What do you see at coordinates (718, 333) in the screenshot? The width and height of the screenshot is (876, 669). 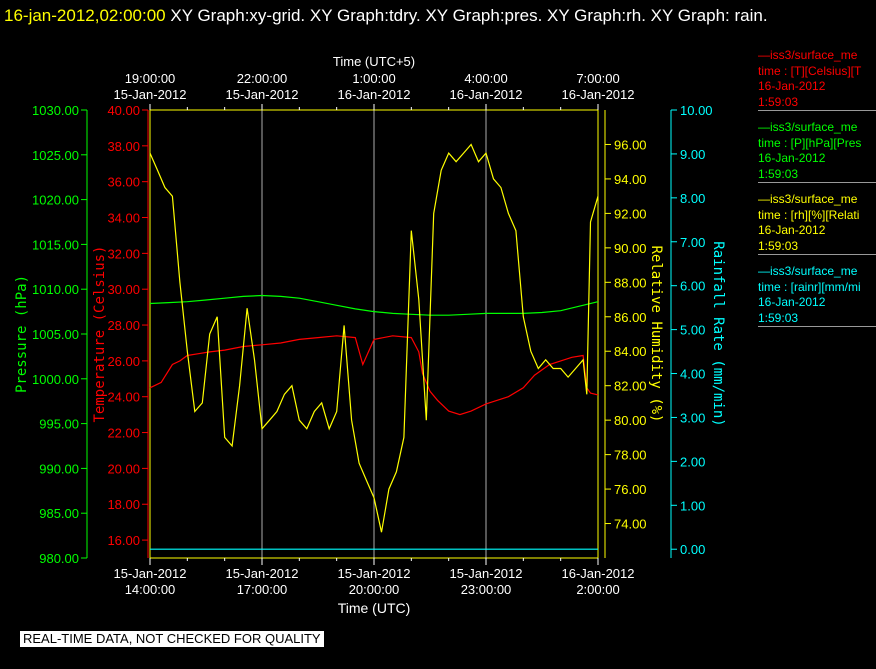 I see `rain-axis-label: Rainfall Rate (mm/min)` at bounding box center [718, 333].